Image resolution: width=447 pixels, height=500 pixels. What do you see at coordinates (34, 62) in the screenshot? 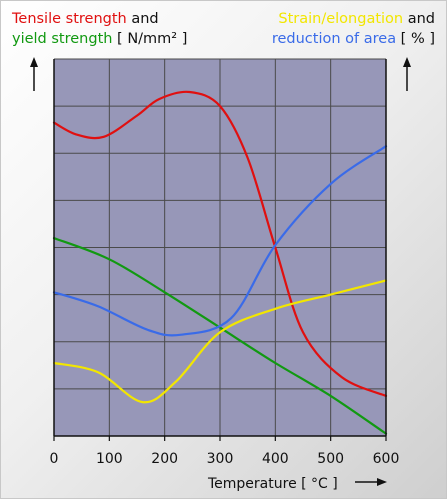
I see `left-axis-arrow-head` at bounding box center [34, 62].